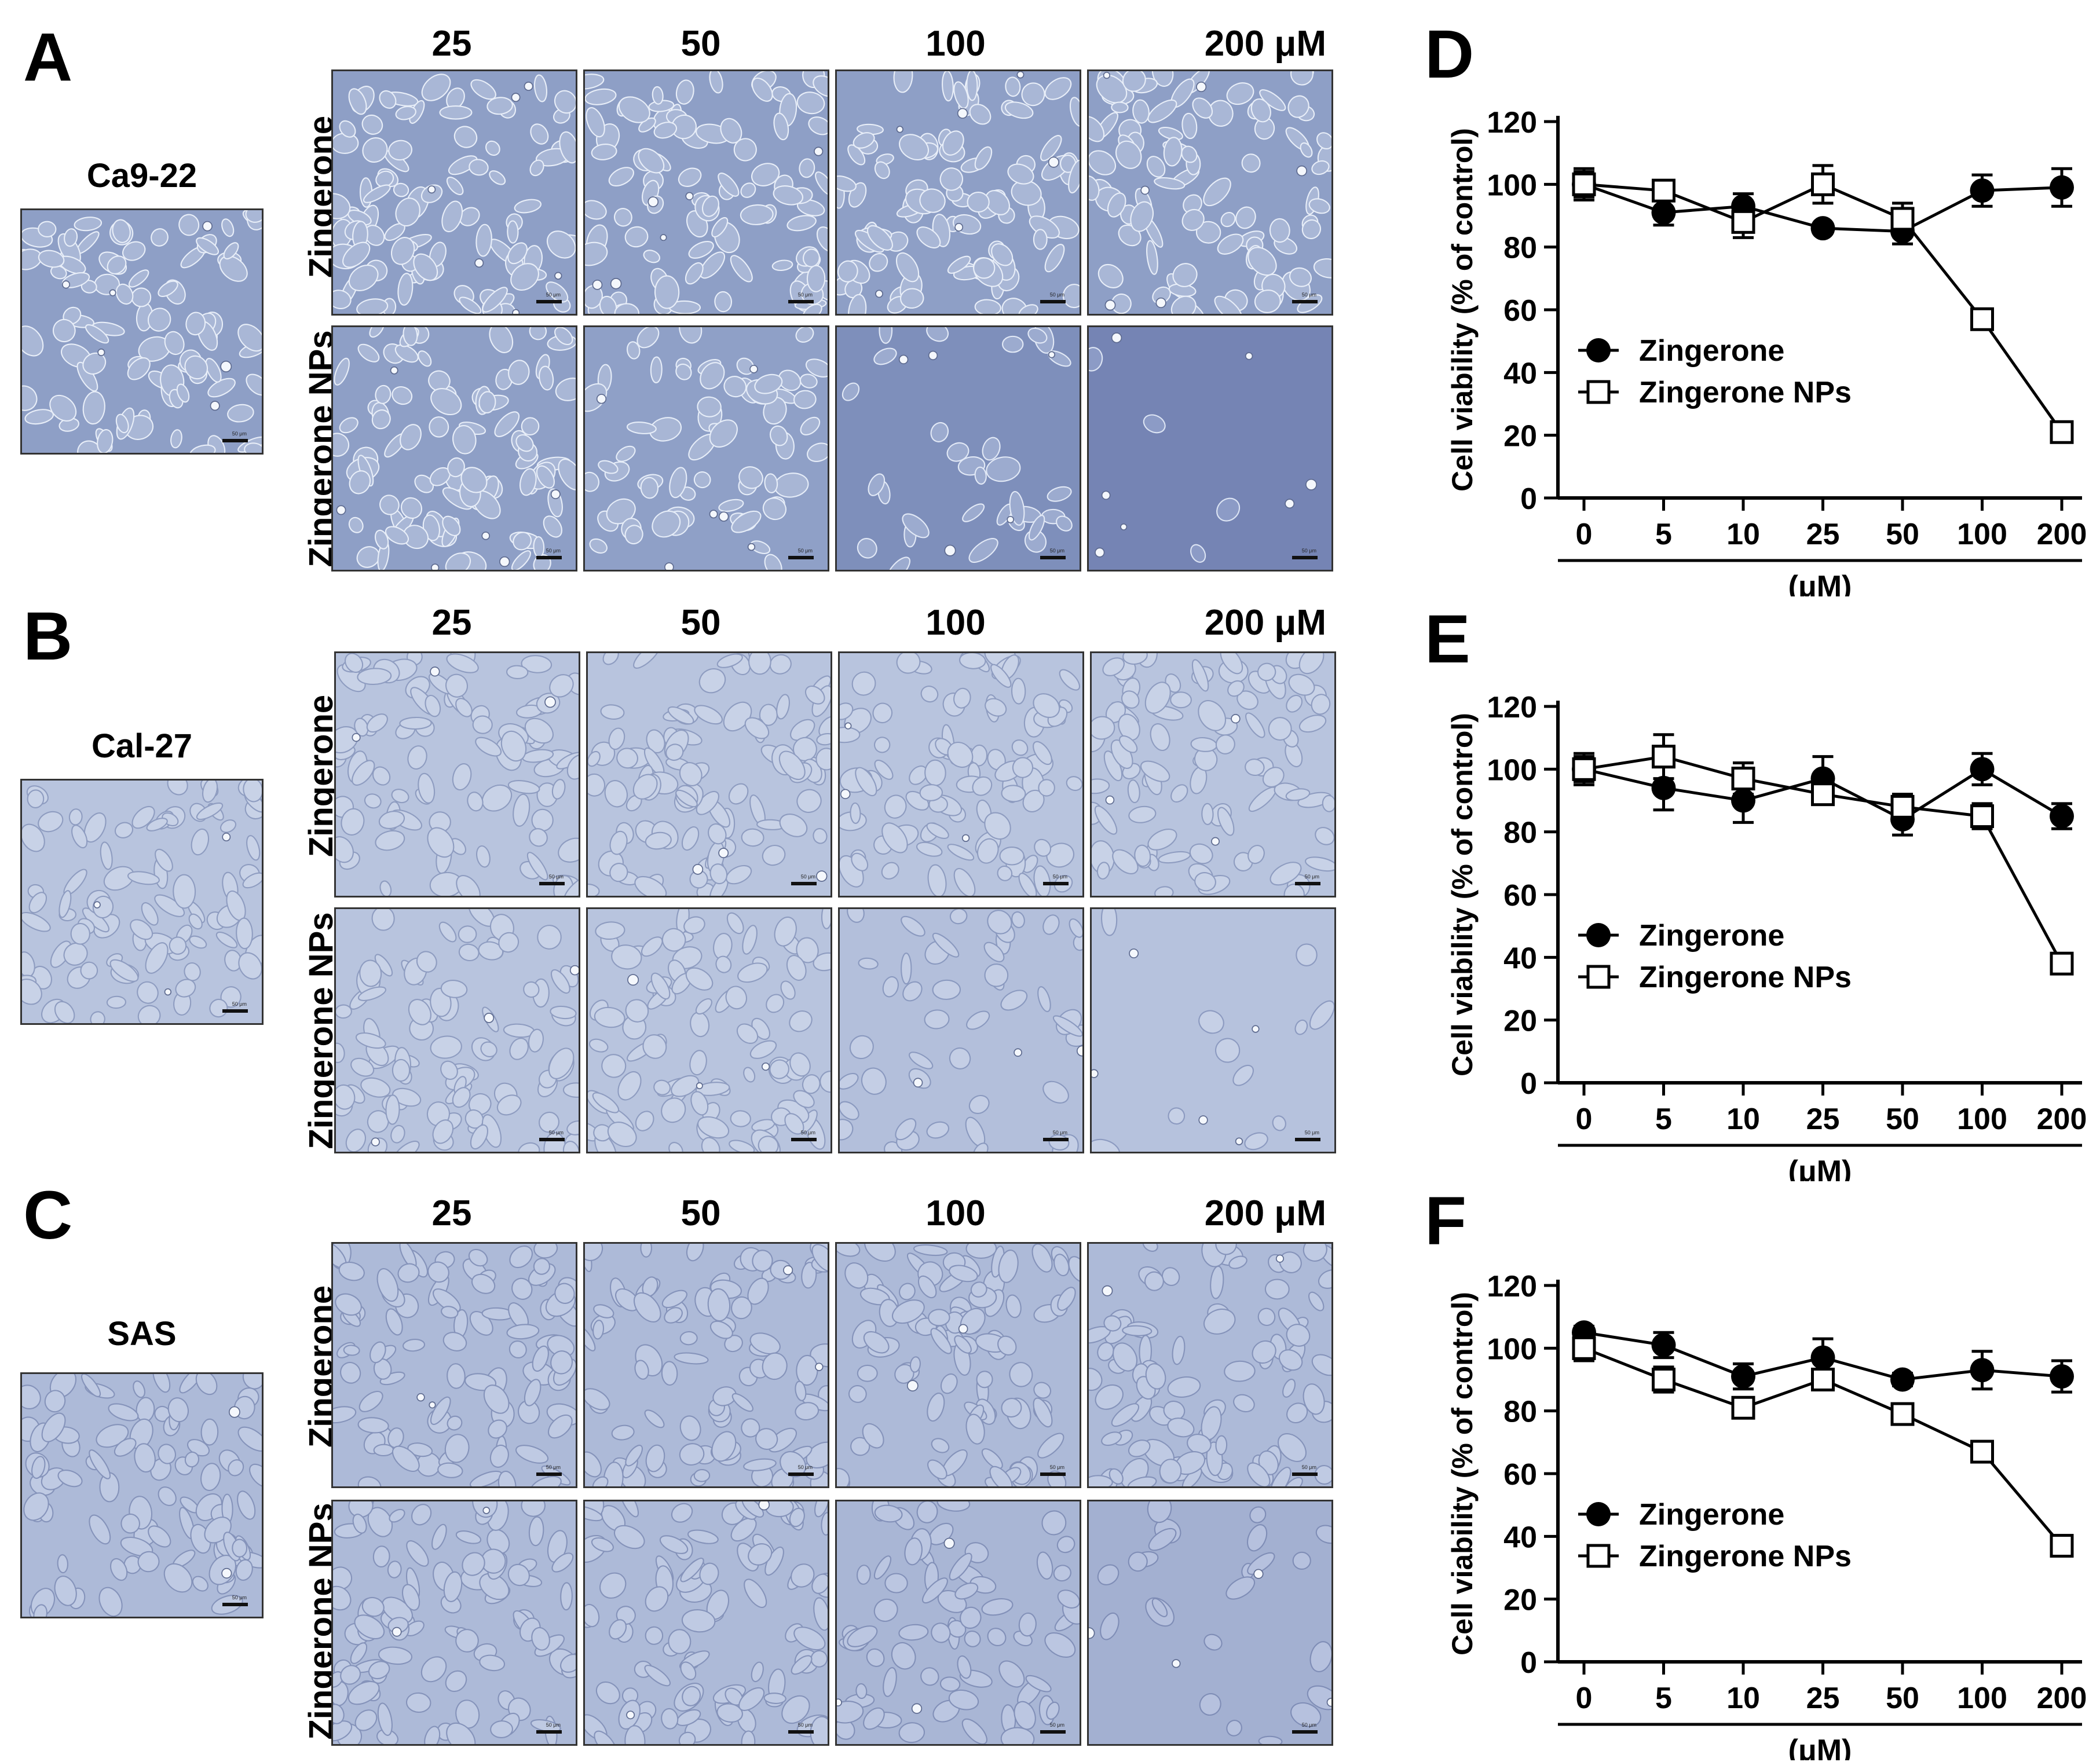  I want to click on micro-b-nps-100: 50 μm, so click(961, 1030).